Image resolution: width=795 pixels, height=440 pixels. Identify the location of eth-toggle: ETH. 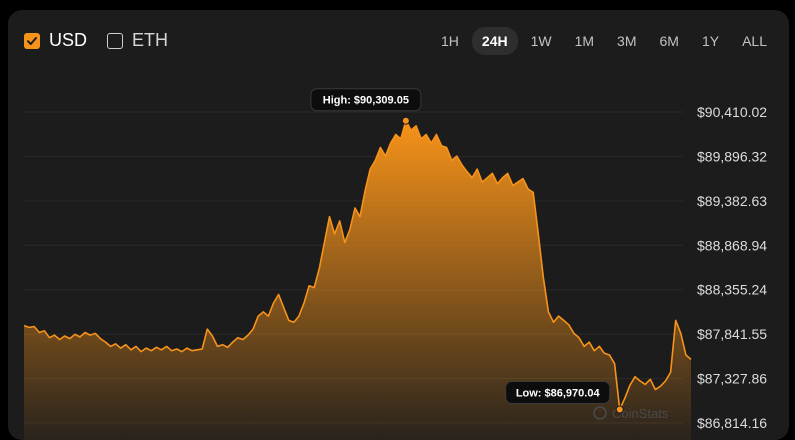
(137, 40).